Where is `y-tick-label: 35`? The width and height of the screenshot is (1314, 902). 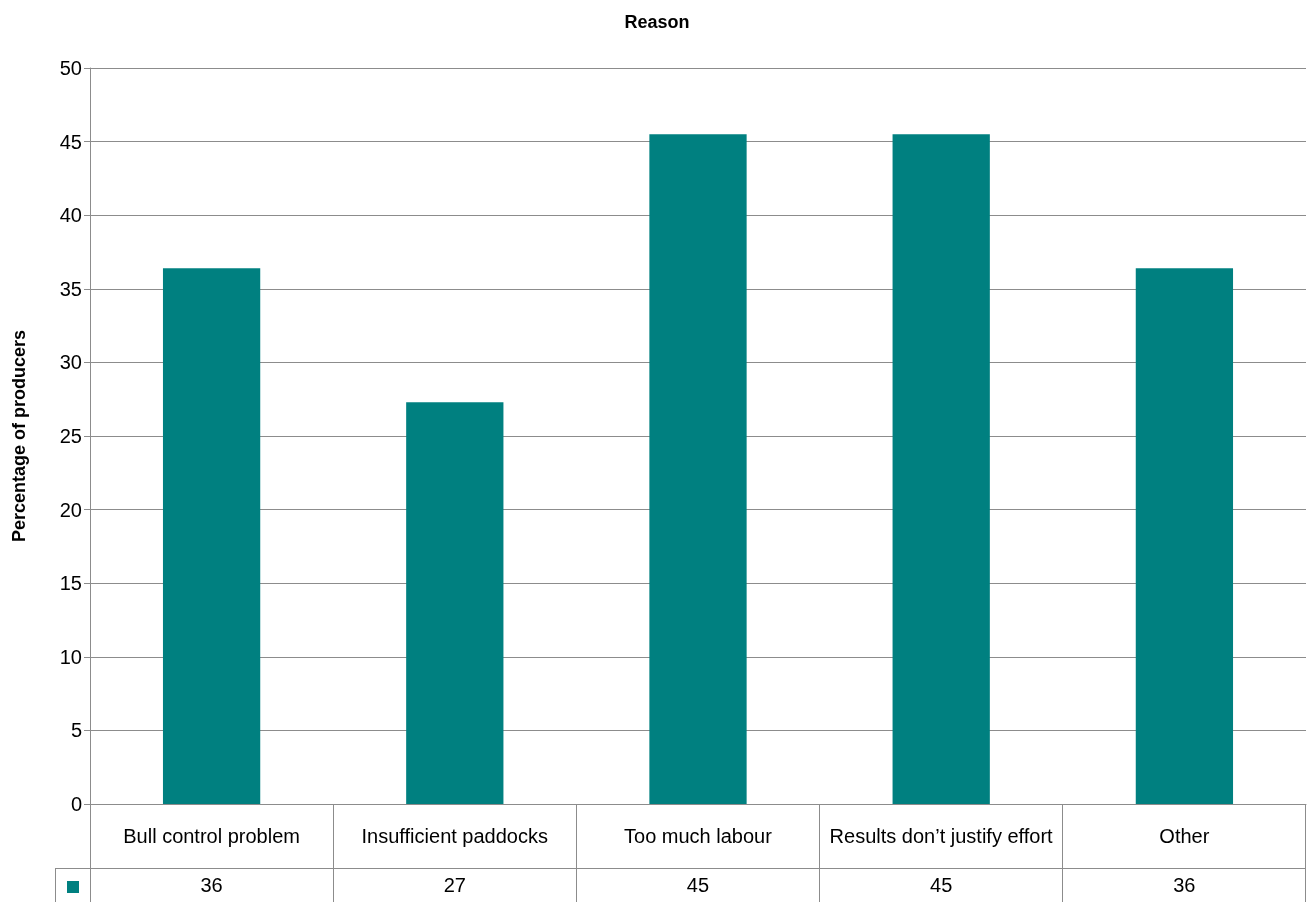
y-tick-label: 35 is located at coordinates (70, 288).